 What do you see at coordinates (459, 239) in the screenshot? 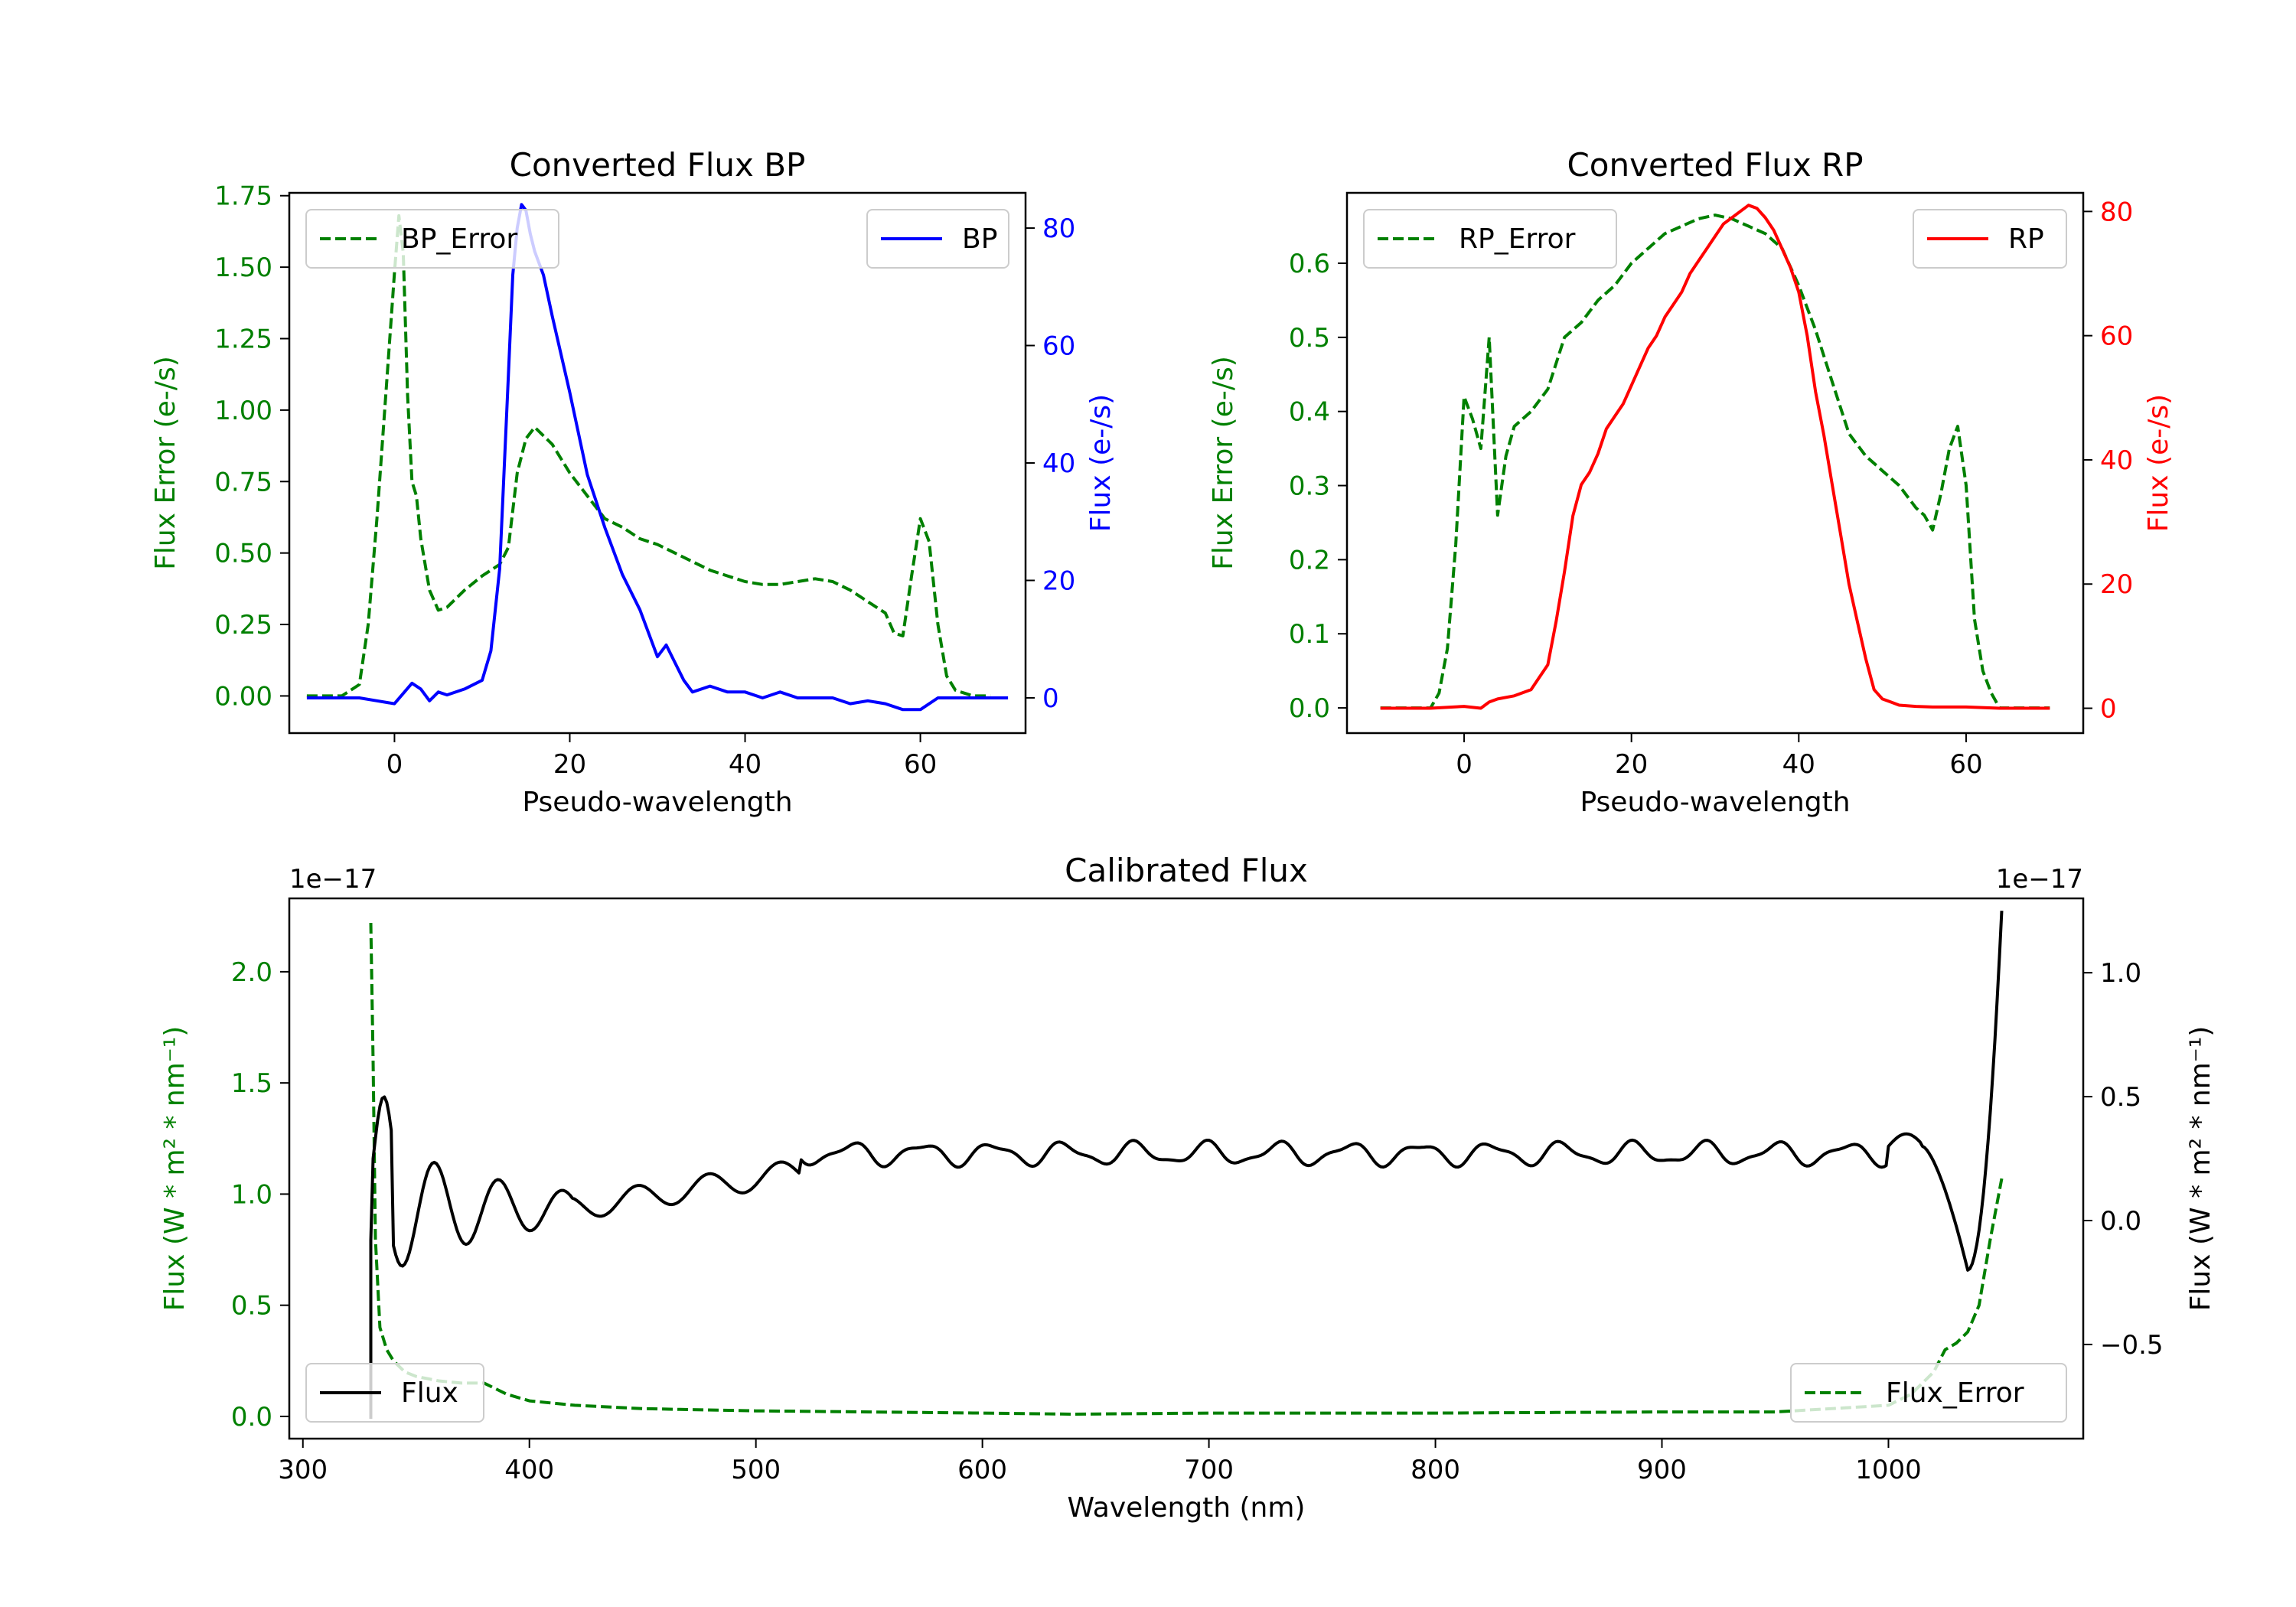
I see `legend-bp-error-label: BP_Error` at bounding box center [459, 239].